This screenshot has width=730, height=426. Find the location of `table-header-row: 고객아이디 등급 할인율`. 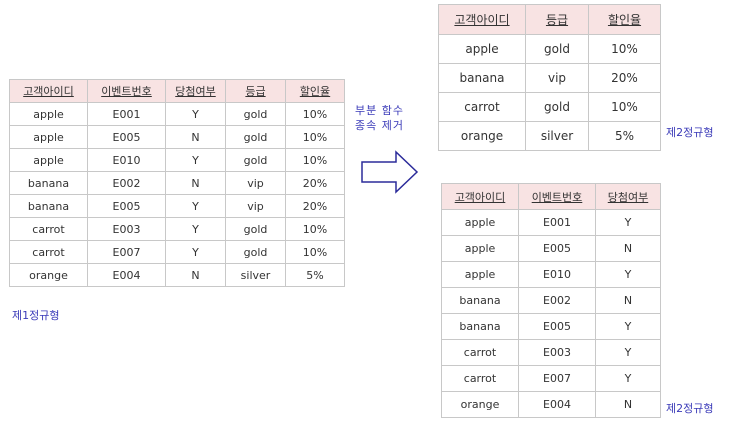

table-header-row: 고객아이디 등급 할인율 is located at coordinates (549, 19).